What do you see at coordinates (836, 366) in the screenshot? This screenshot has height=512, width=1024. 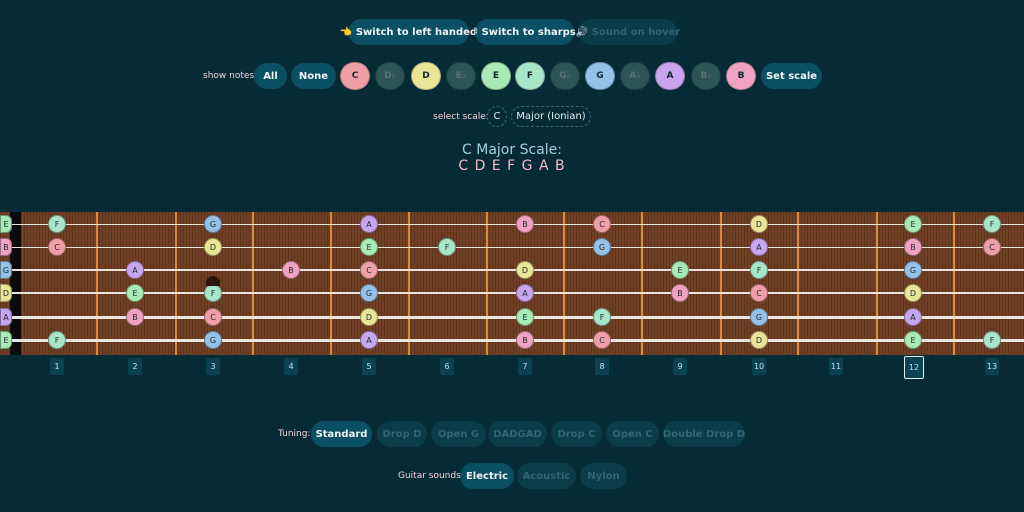 I see `fret-number: 11` at bounding box center [836, 366].